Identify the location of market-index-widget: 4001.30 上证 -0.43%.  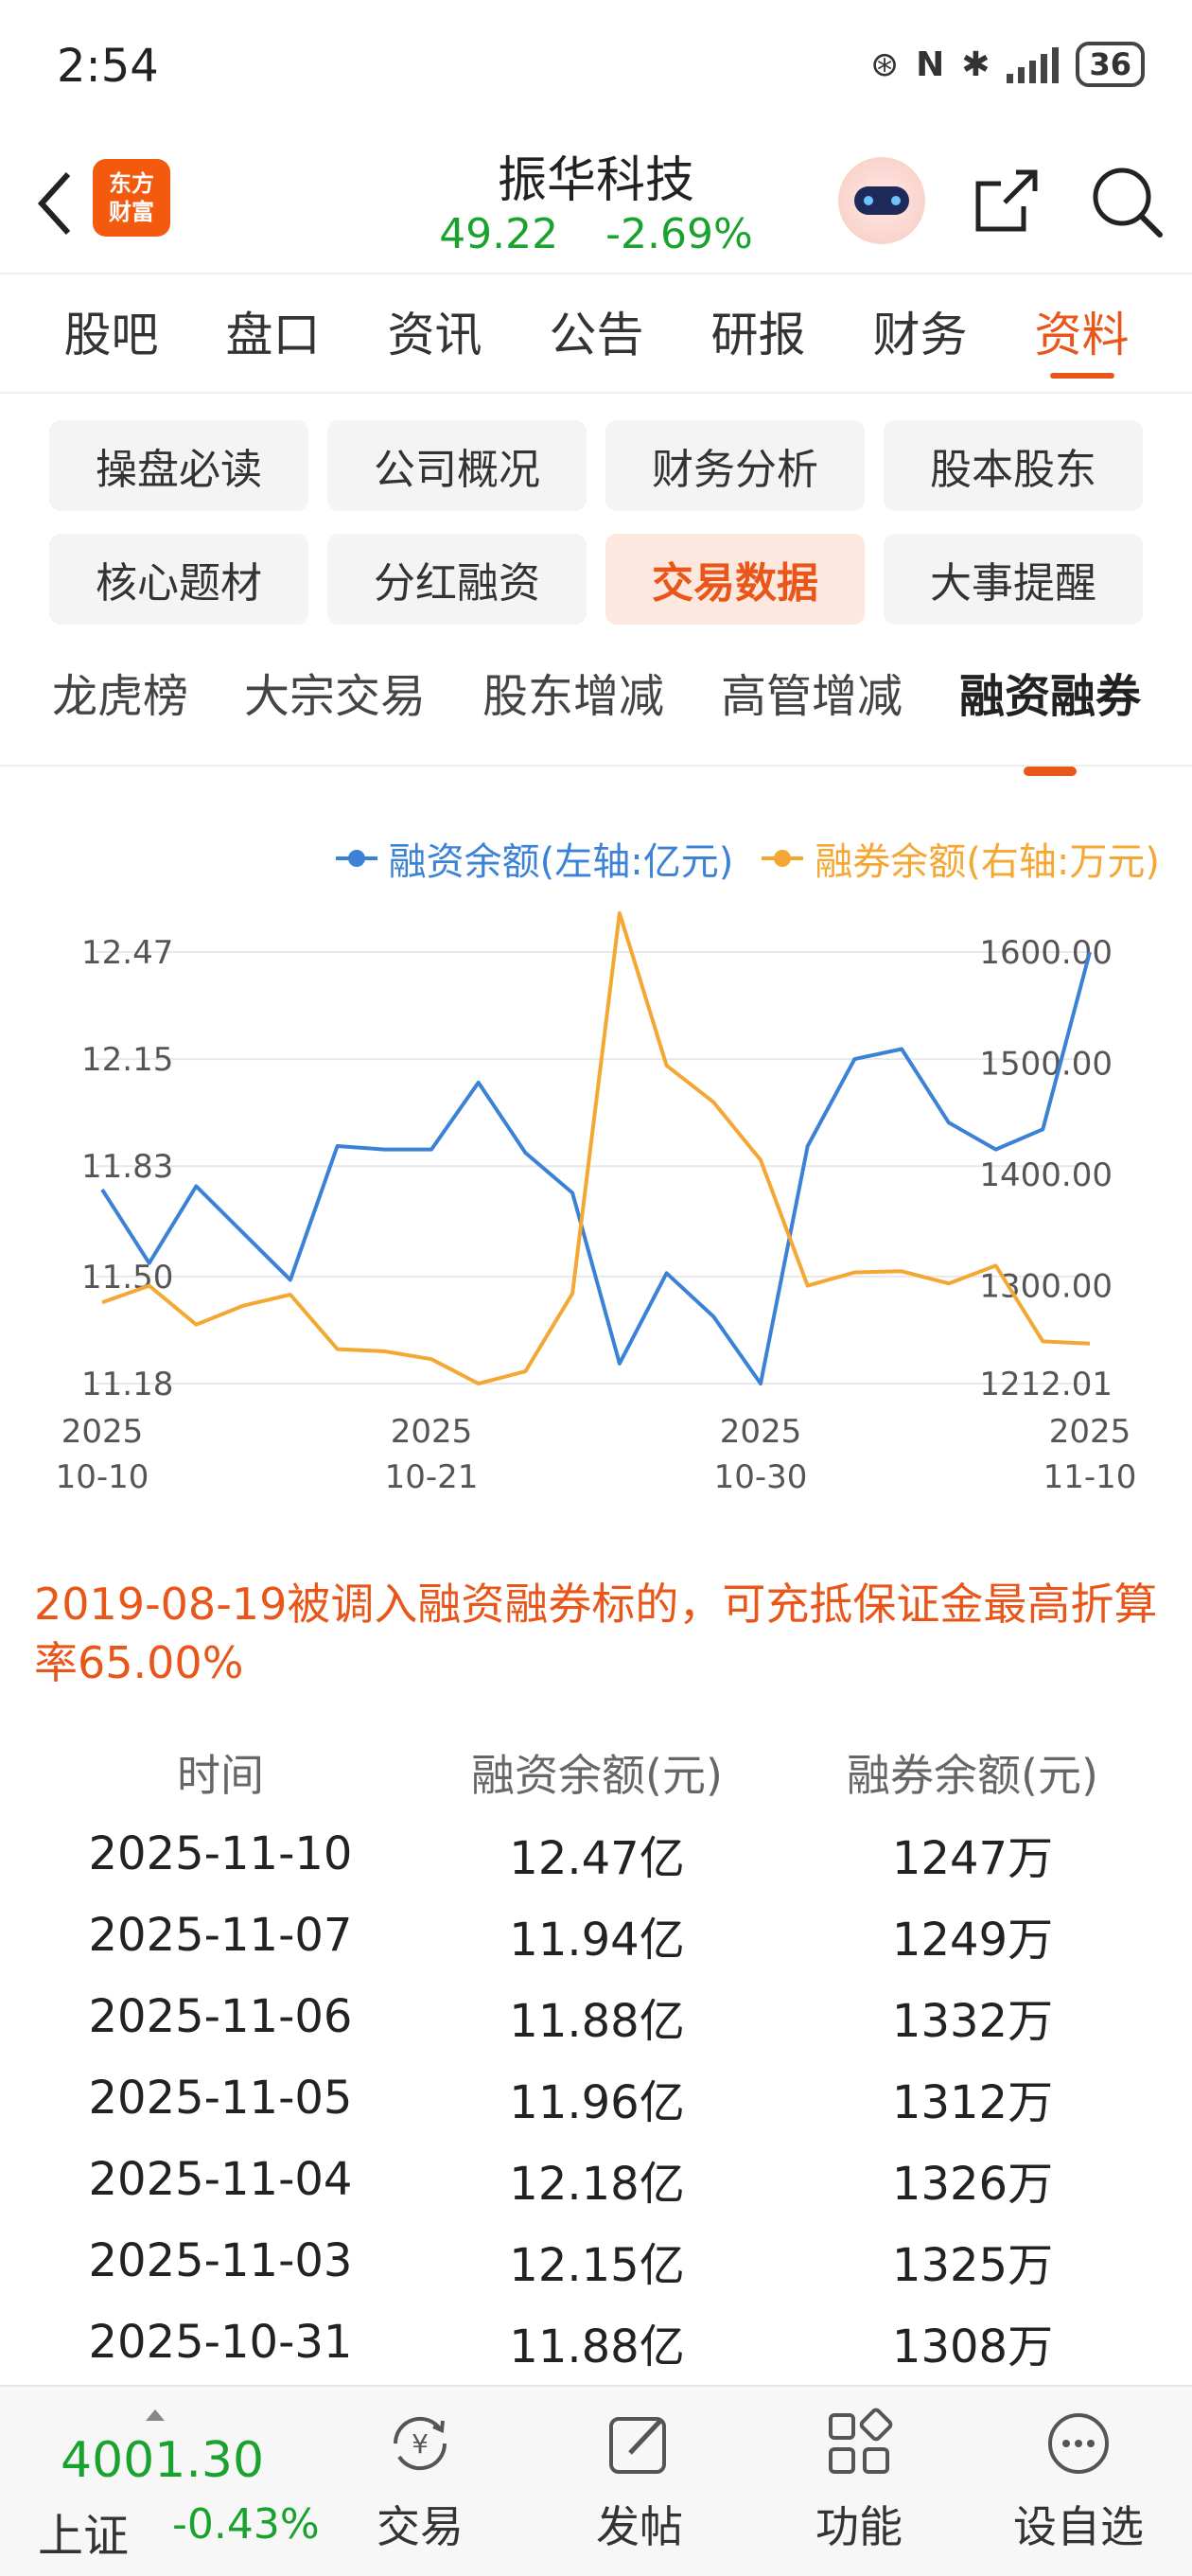
(189, 2486).